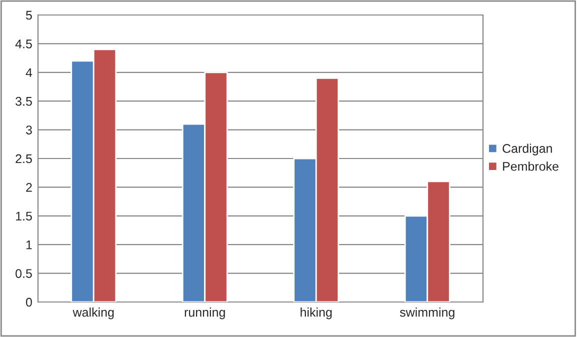 The width and height of the screenshot is (577, 337). I want to click on y-tick-label: 1, so click(29, 245).